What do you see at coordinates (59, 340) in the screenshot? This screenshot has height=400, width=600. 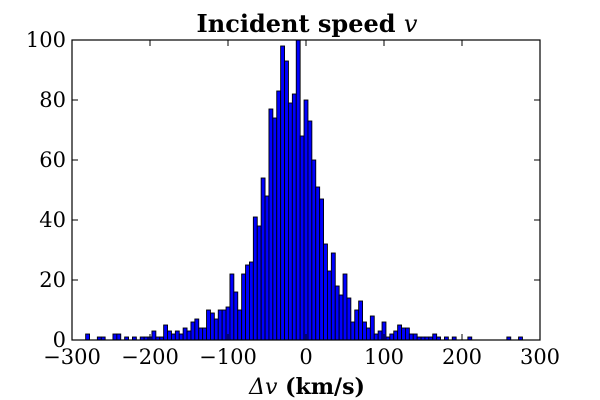 I see `y-tick-label: 0` at bounding box center [59, 340].